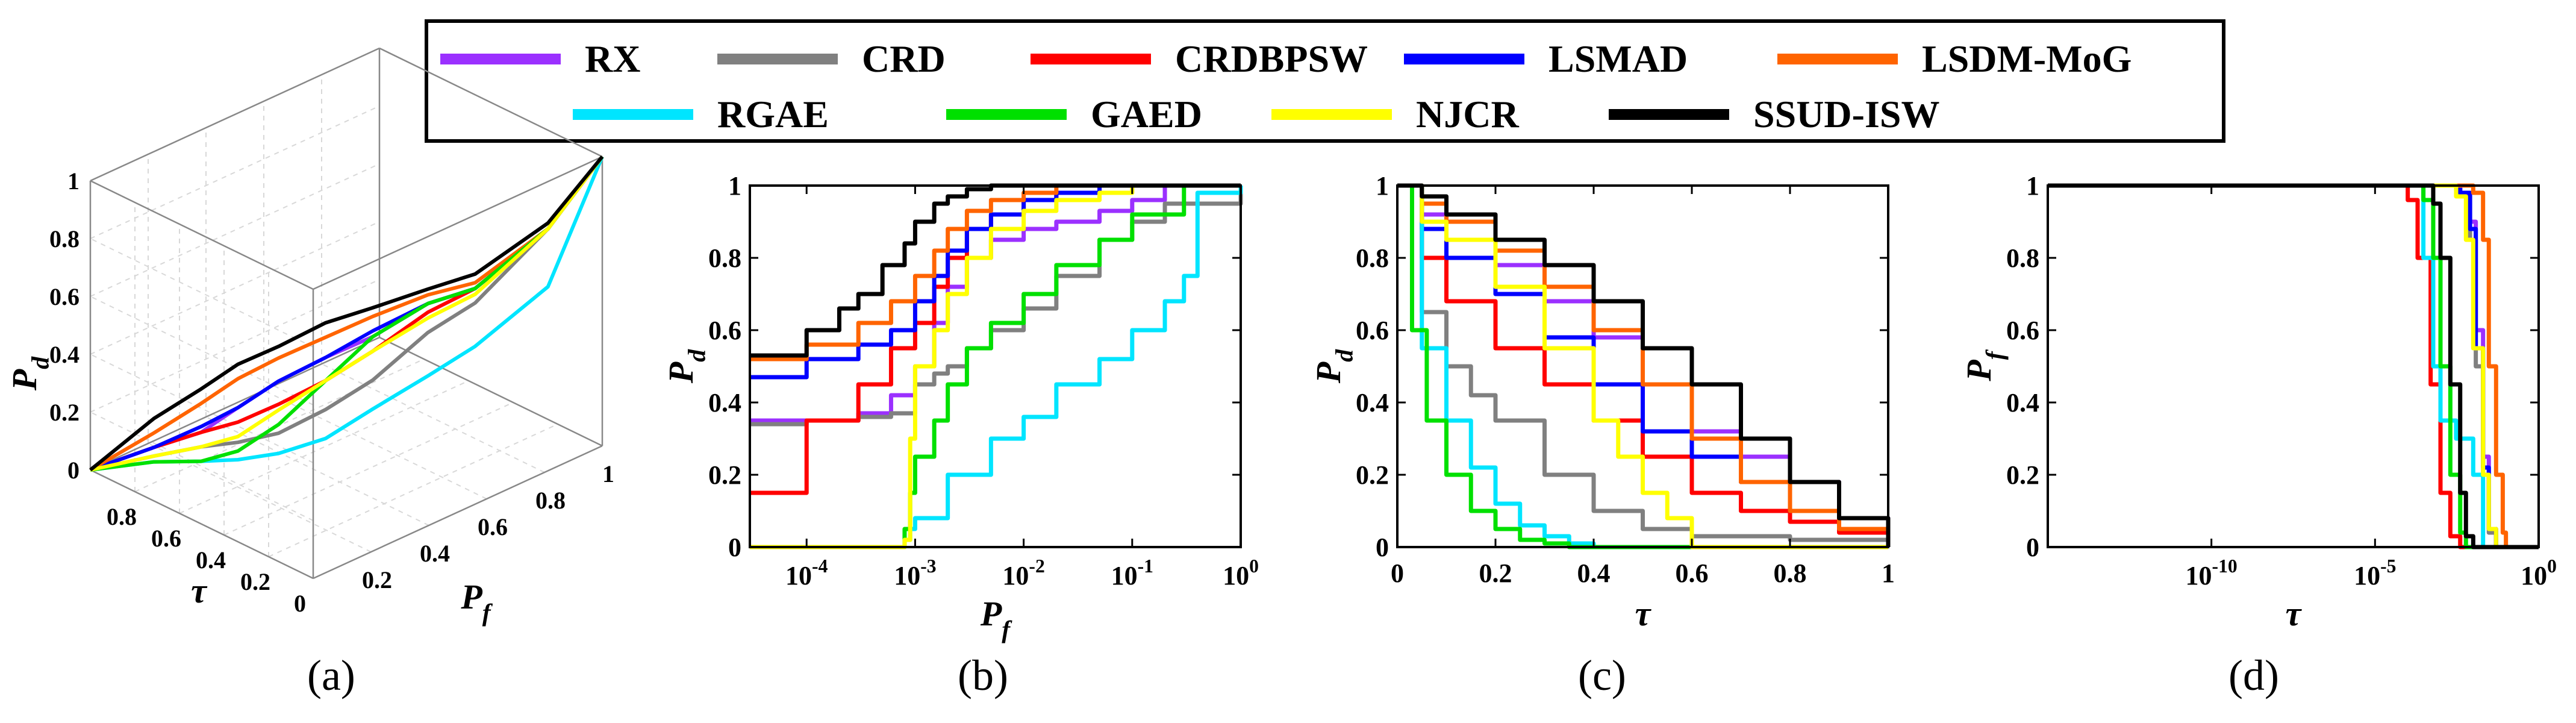 Image resolution: width=2576 pixels, height=723 pixels. I want to click on y-axis-label: Pd, so click(1333, 367).